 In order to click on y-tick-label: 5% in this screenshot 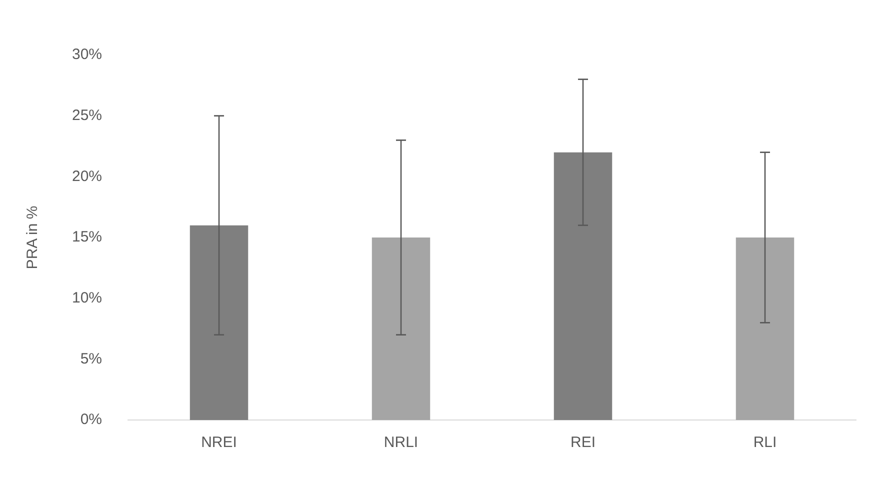, I will do `click(91, 359)`.